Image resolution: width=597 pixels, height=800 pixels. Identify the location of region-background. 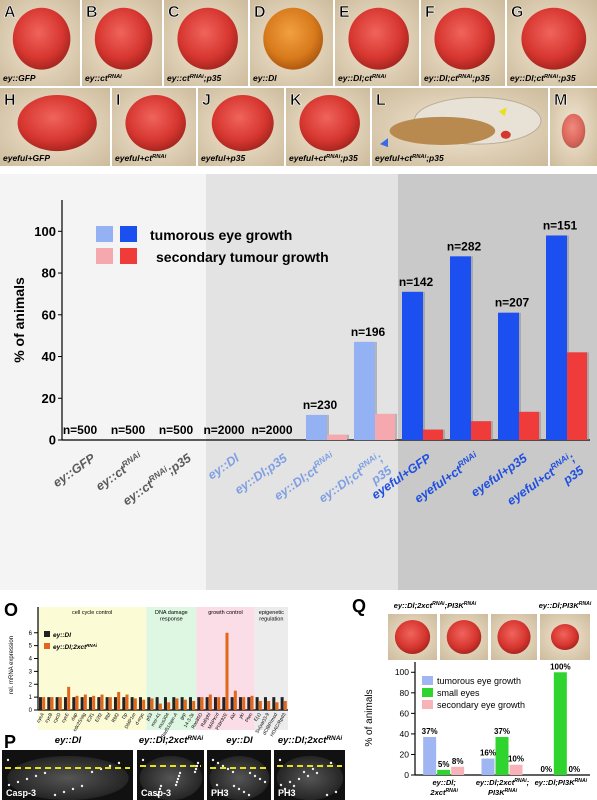
(271, 668).